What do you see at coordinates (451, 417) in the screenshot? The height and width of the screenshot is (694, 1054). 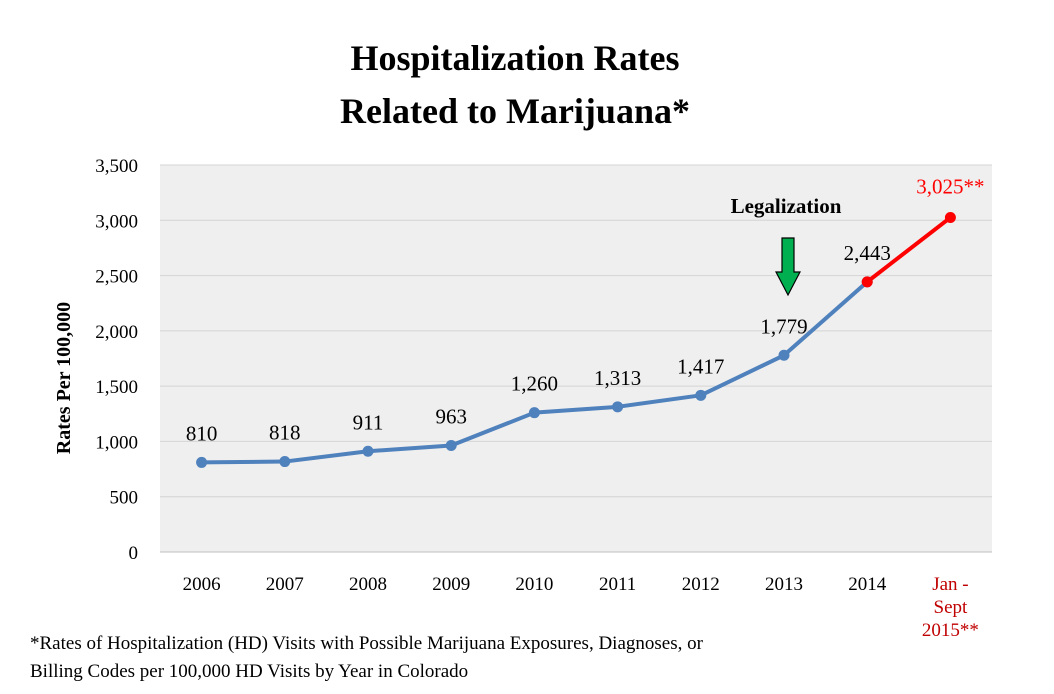 I see `data-label: 963` at bounding box center [451, 417].